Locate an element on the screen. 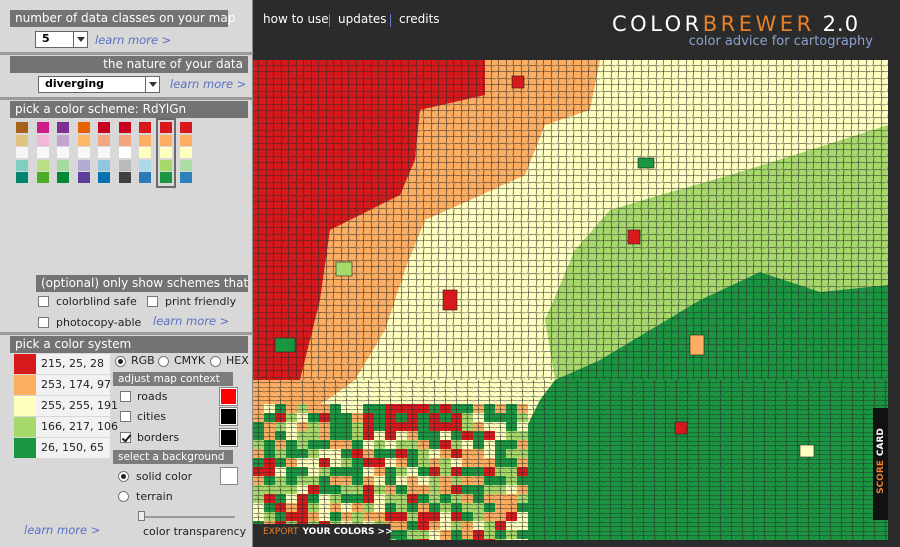 This screenshot has height=547, width=900. nature-dropdown: diverging is located at coordinates (99, 84).